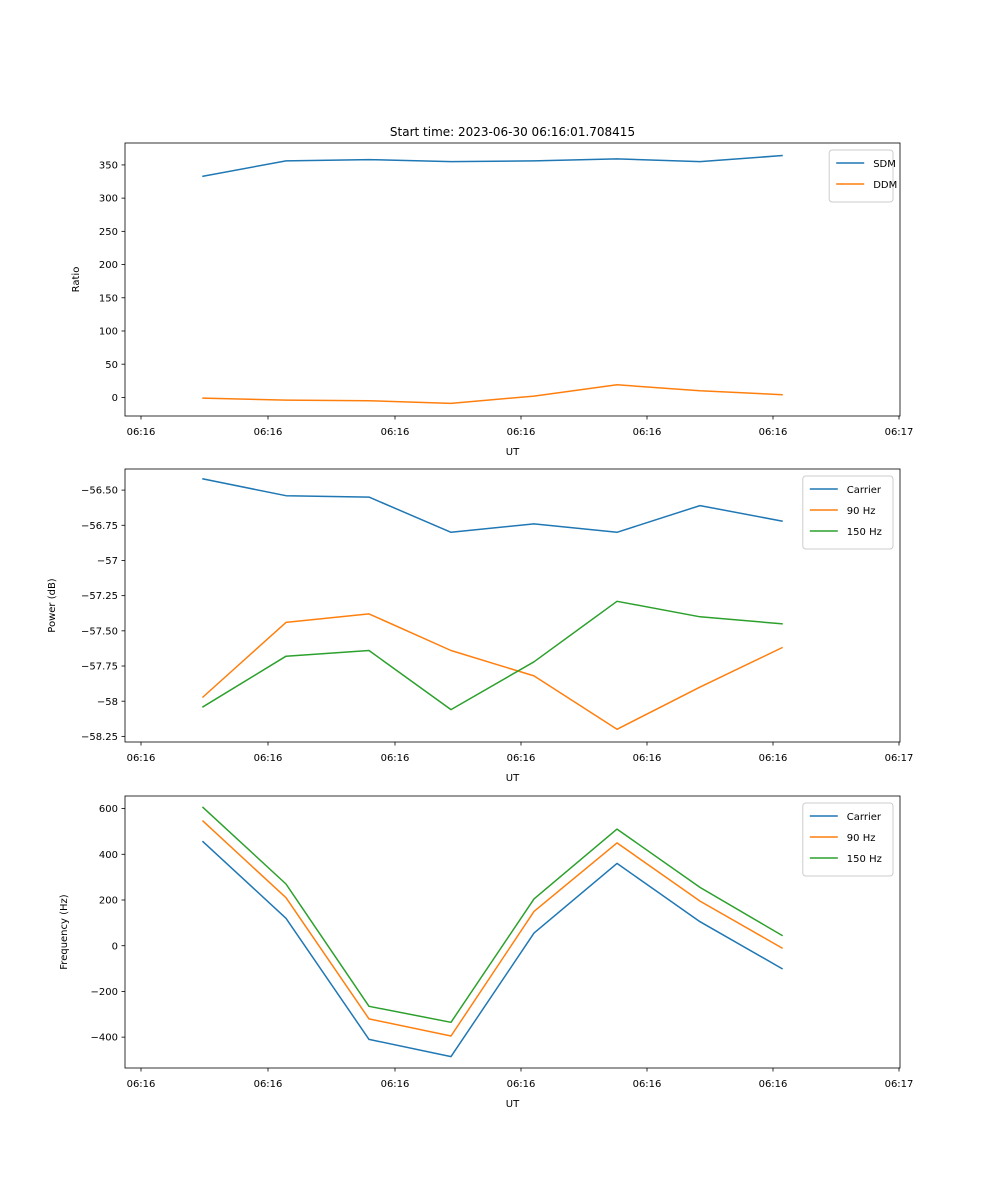 The width and height of the screenshot is (1000, 1200). What do you see at coordinates (108, 199) in the screenshot?
I see `y-tick-label: 300` at bounding box center [108, 199].